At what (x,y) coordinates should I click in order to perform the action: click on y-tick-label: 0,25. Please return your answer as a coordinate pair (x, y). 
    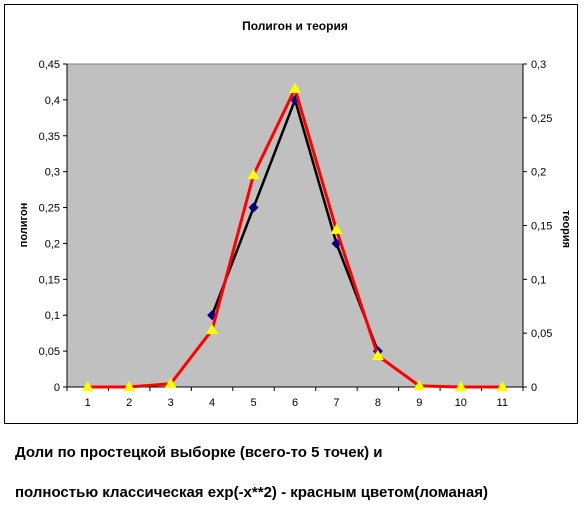
    Looking at the image, I should click on (49, 209).